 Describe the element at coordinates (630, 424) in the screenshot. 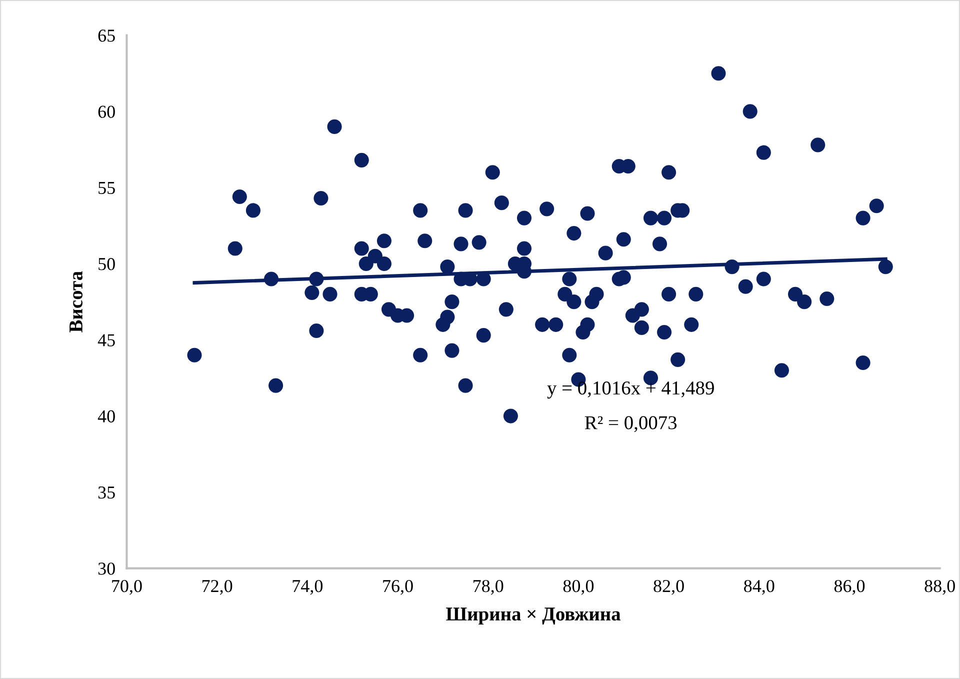

I see `annotation: R² = 0,0073` at that location.